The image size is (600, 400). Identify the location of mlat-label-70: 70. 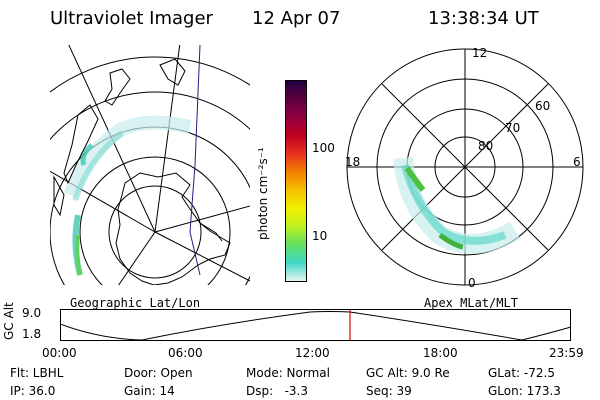
(512, 128).